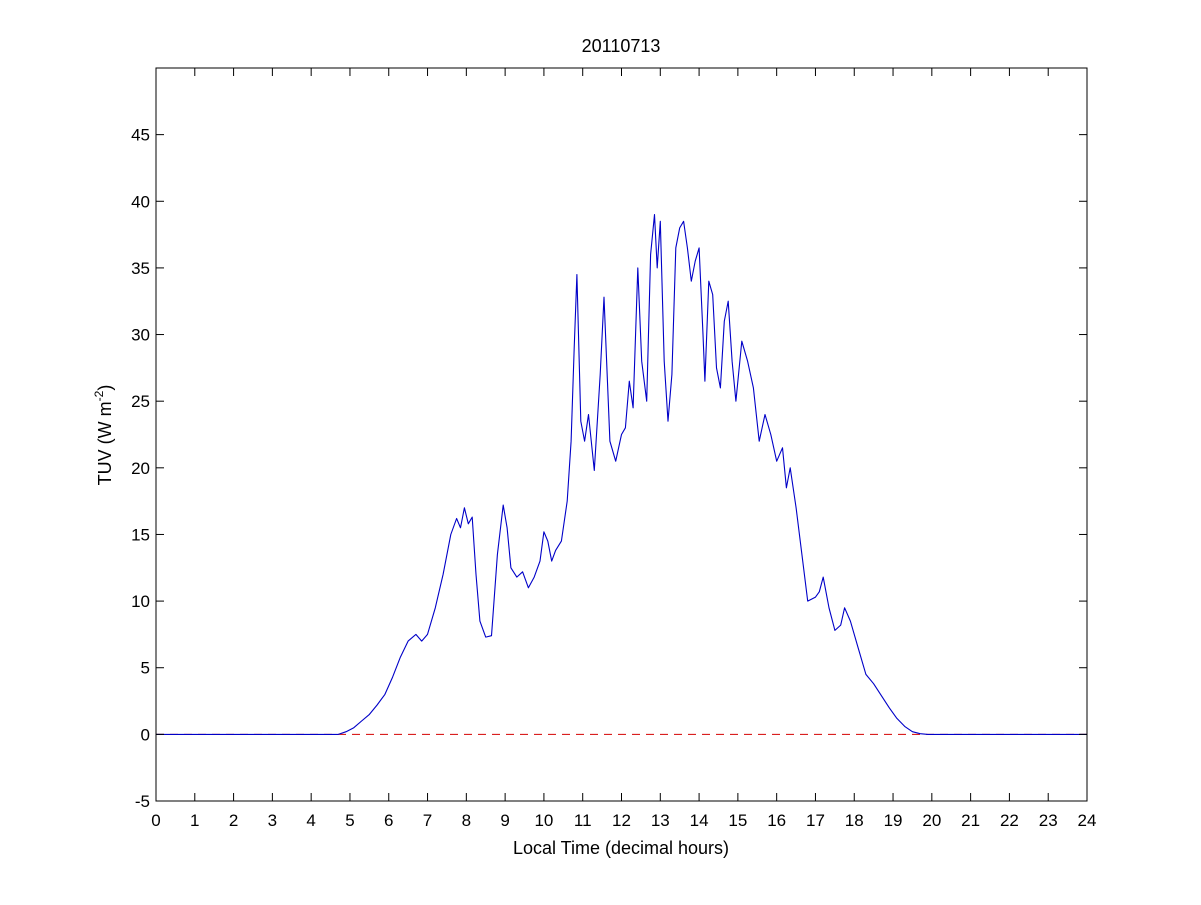 This screenshot has height=905, width=1201. Describe the element at coordinates (105, 443) in the screenshot. I see `y-axis-label-main: TUV (W m` at that location.